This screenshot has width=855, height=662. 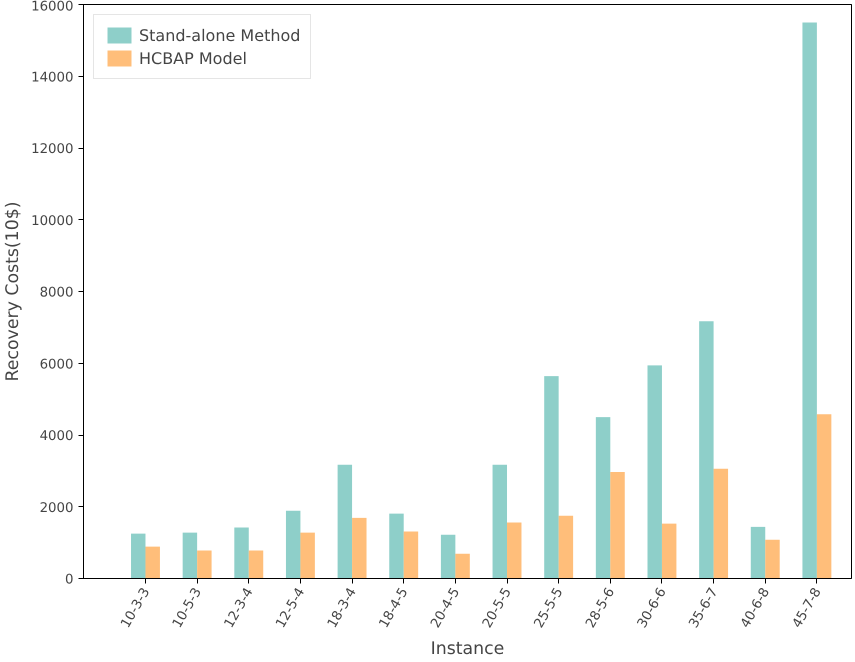 What do you see at coordinates (52, 7) in the screenshot?
I see `y-tick-label: 16000` at bounding box center [52, 7].